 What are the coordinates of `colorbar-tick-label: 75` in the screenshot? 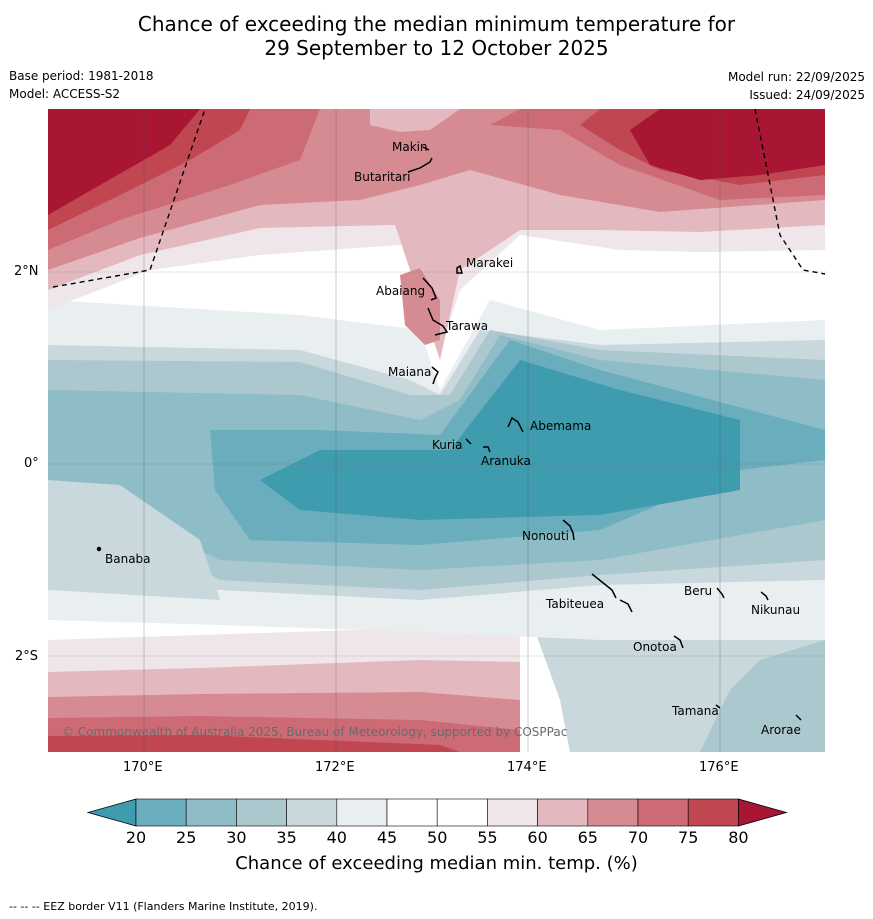 It's located at (688, 837).